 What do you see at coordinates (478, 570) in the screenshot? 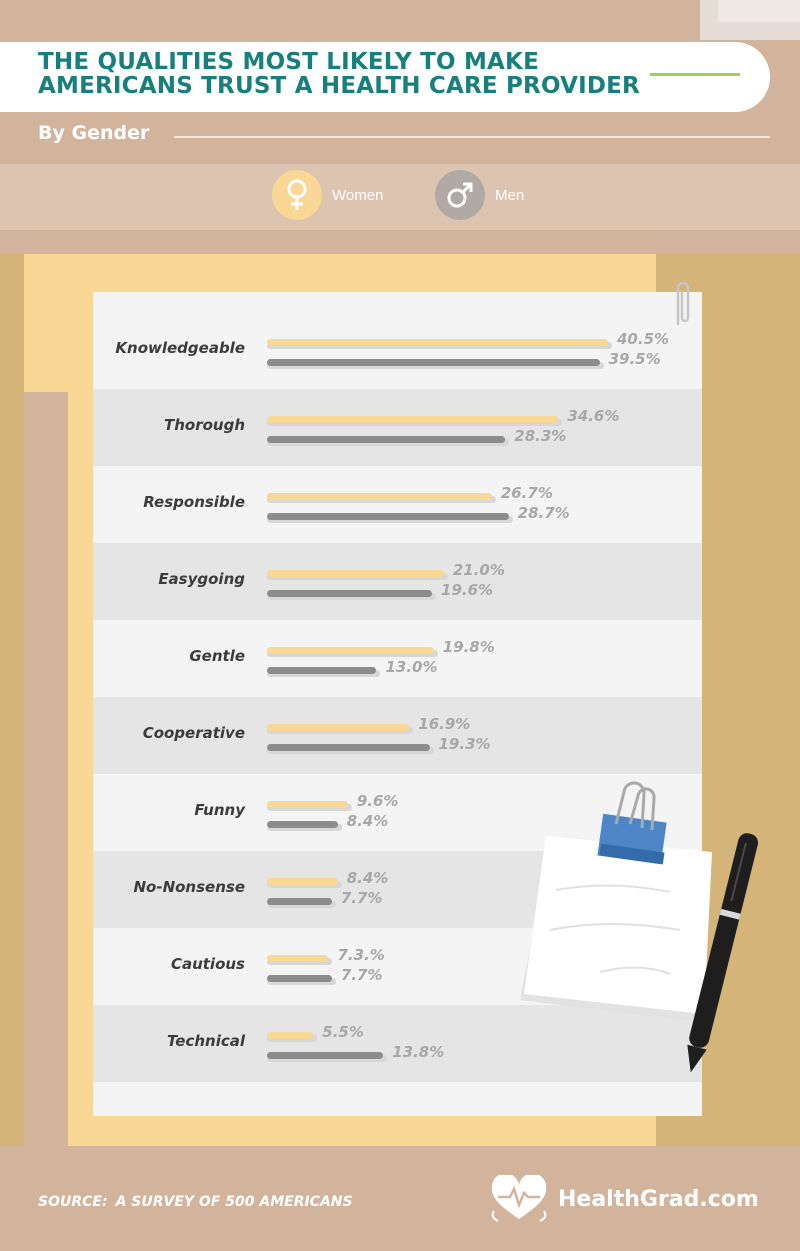
I see `value-label-women: 21.0%` at bounding box center [478, 570].